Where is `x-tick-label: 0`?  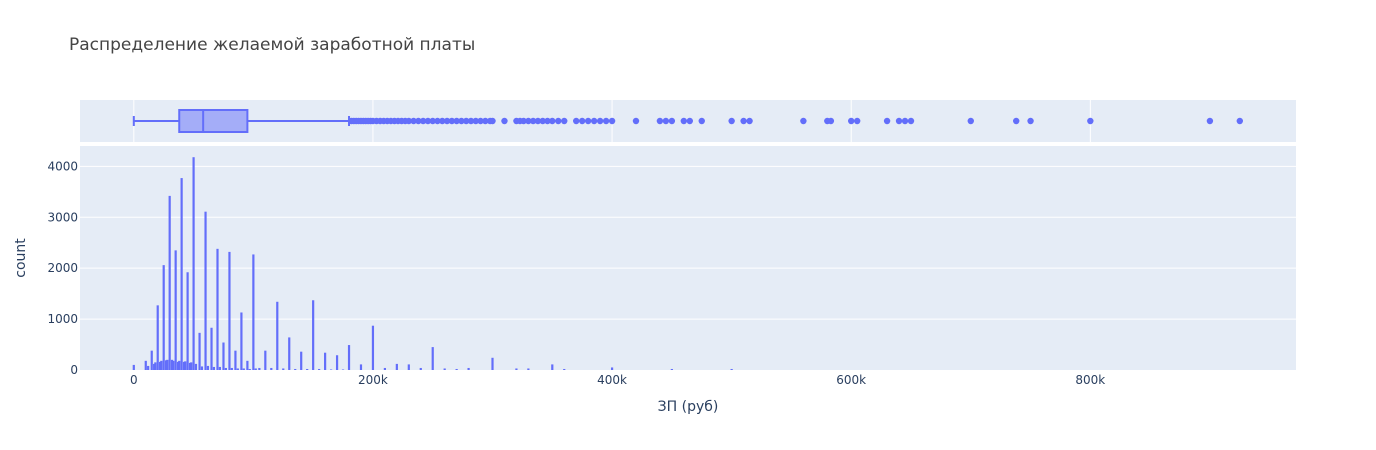 x-tick-label: 0 is located at coordinates (134, 380).